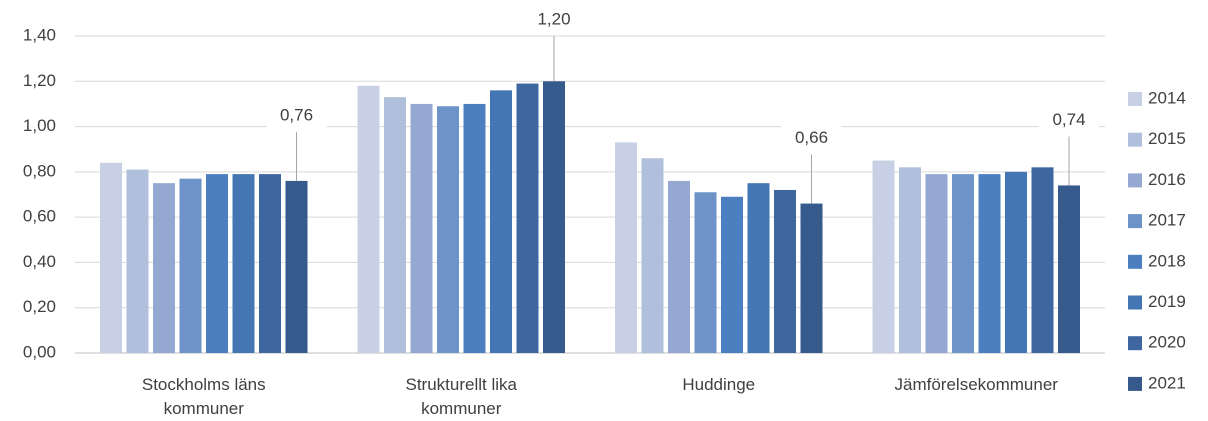  Describe the element at coordinates (1167, 138) in the screenshot. I see `legend-label: 2015` at that location.